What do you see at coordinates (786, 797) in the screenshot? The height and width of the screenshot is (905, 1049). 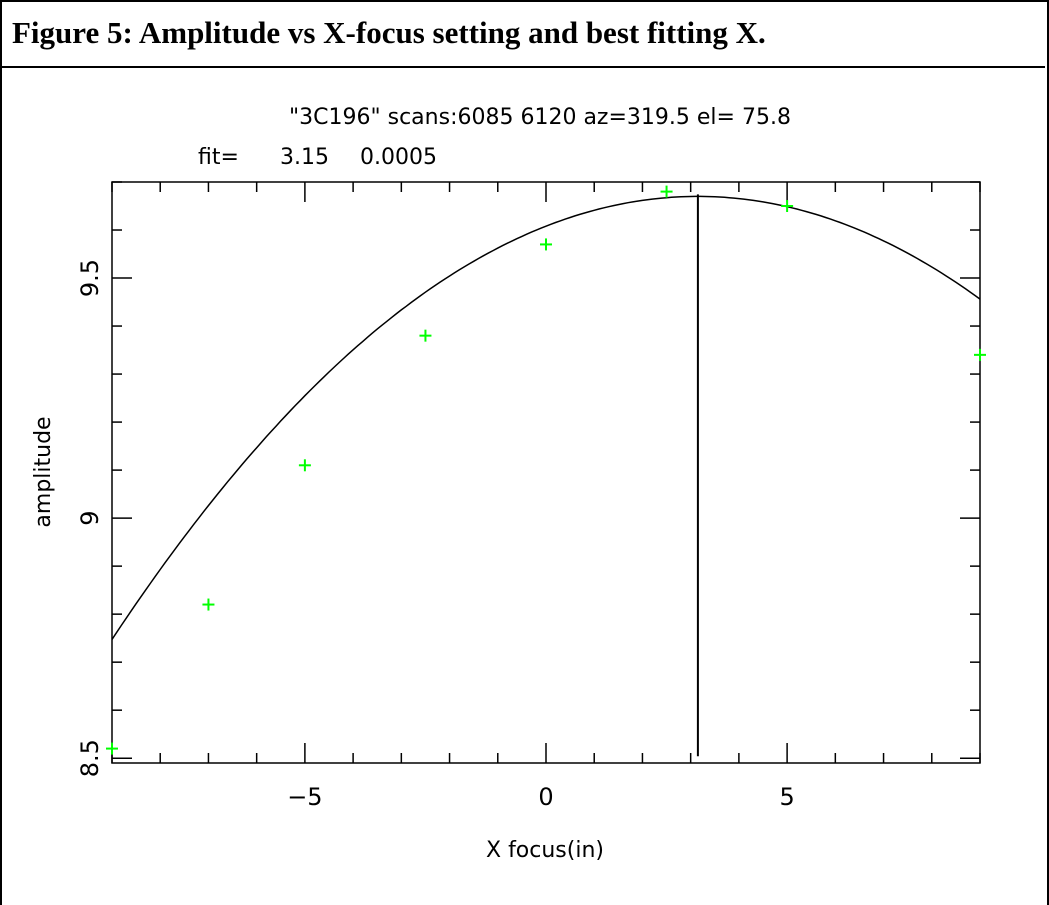 I see `x-tick-label: 5` at bounding box center [786, 797].